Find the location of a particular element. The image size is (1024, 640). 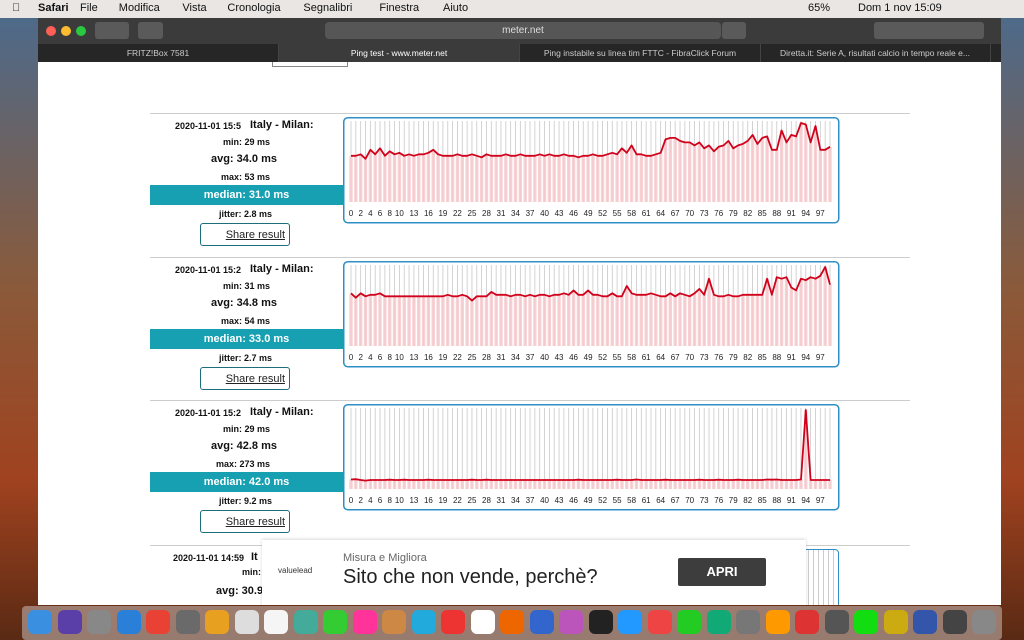

x-tick-label: 34 is located at coordinates (515, 357).